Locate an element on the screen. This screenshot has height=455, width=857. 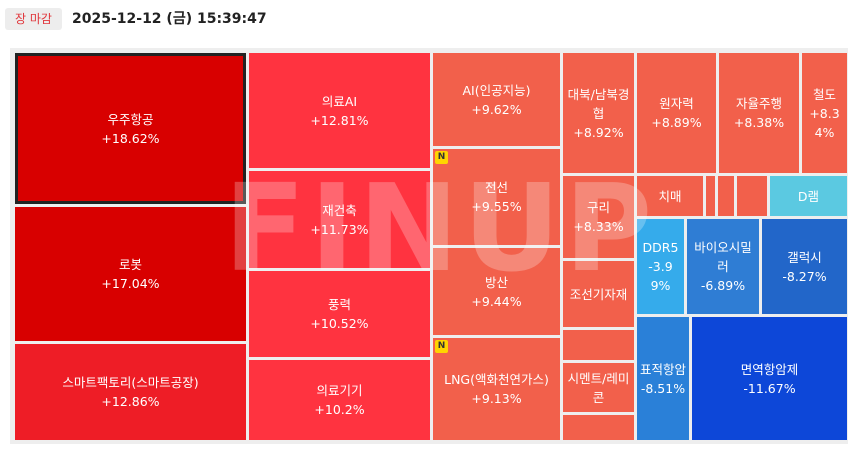
tile-label: LNG(액화천연가스) is located at coordinates (496, 379).